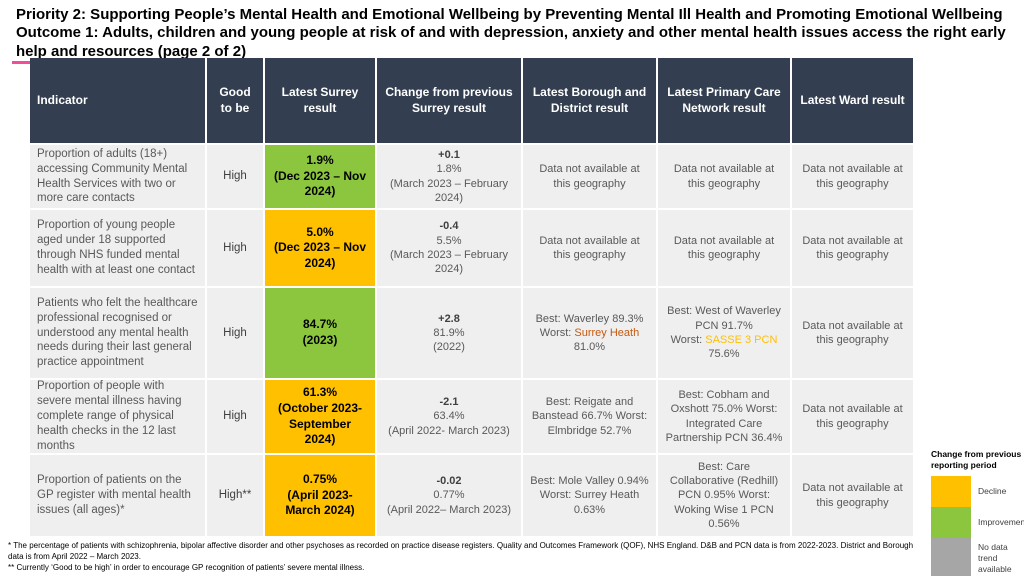 Image resolution: width=1024 pixels, height=576 pixels. I want to click on header-cell-borough-result: Latest Borough and District result, so click(589, 100).